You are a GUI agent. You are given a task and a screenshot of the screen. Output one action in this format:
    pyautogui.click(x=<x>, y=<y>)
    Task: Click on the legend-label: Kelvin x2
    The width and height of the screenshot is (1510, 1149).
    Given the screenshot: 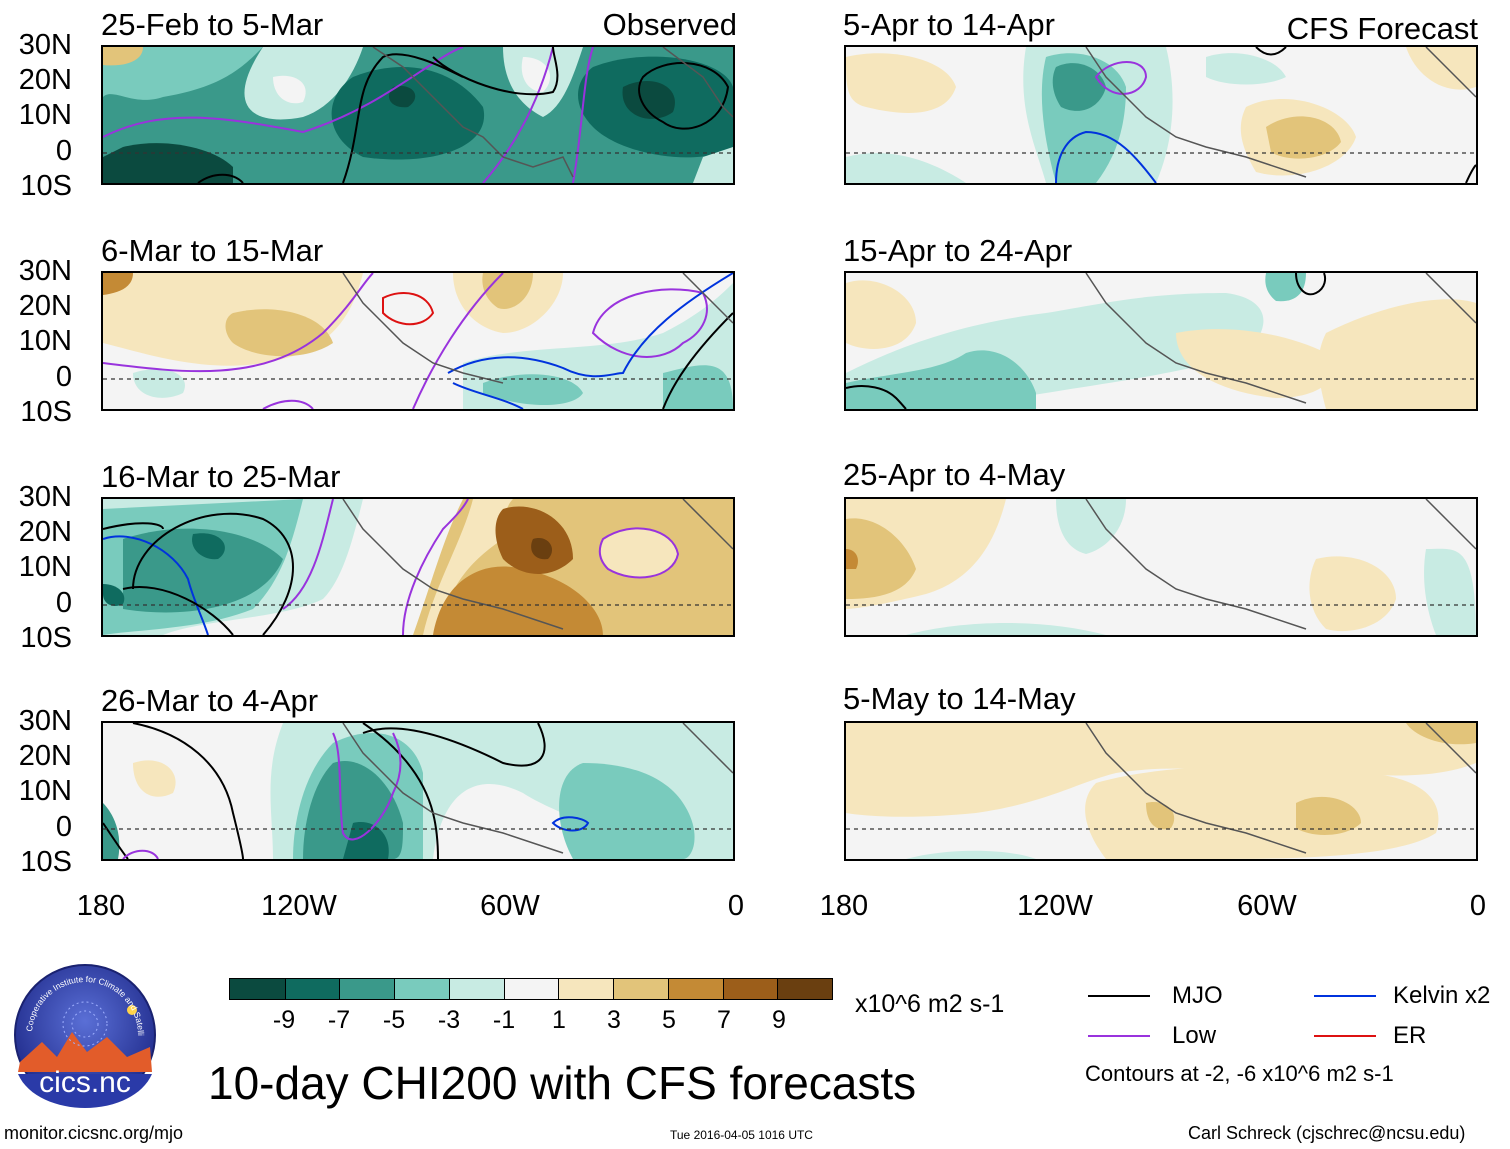 What is the action you would take?
    pyautogui.click(x=1442, y=995)
    